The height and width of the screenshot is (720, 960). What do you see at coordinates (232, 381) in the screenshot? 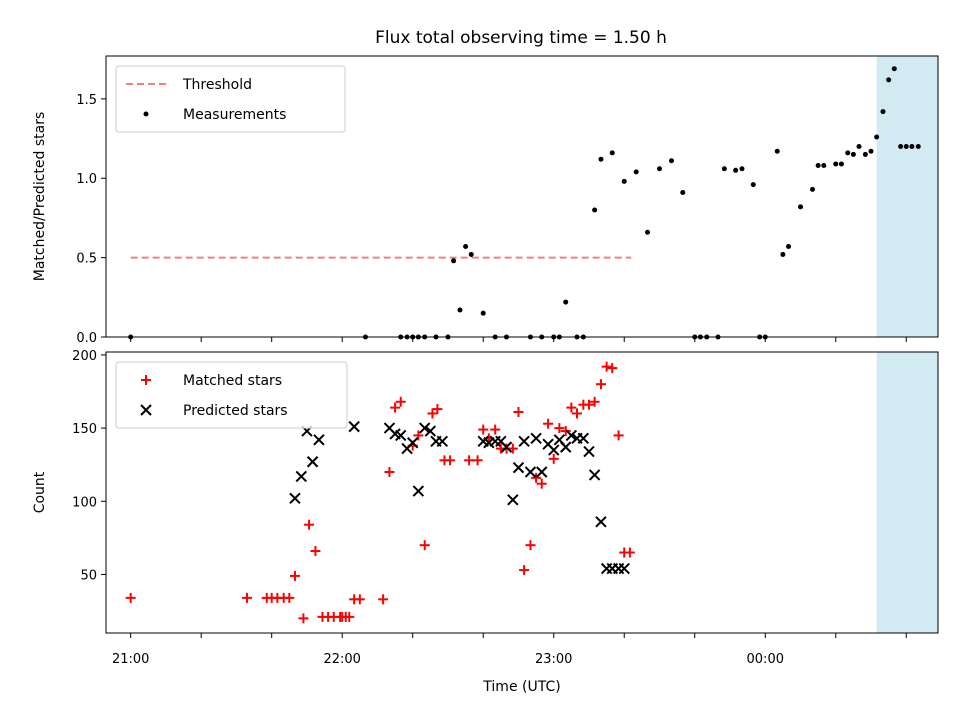
I see `legend-entry-label: Matched stars` at bounding box center [232, 381].